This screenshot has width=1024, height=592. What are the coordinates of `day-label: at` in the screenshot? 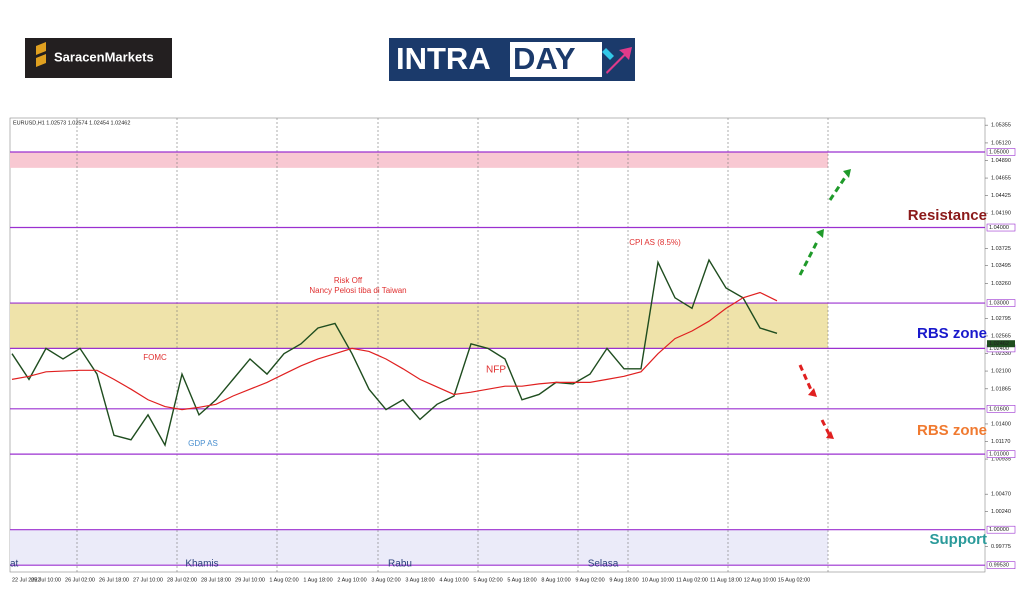 It's located at (14, 564).